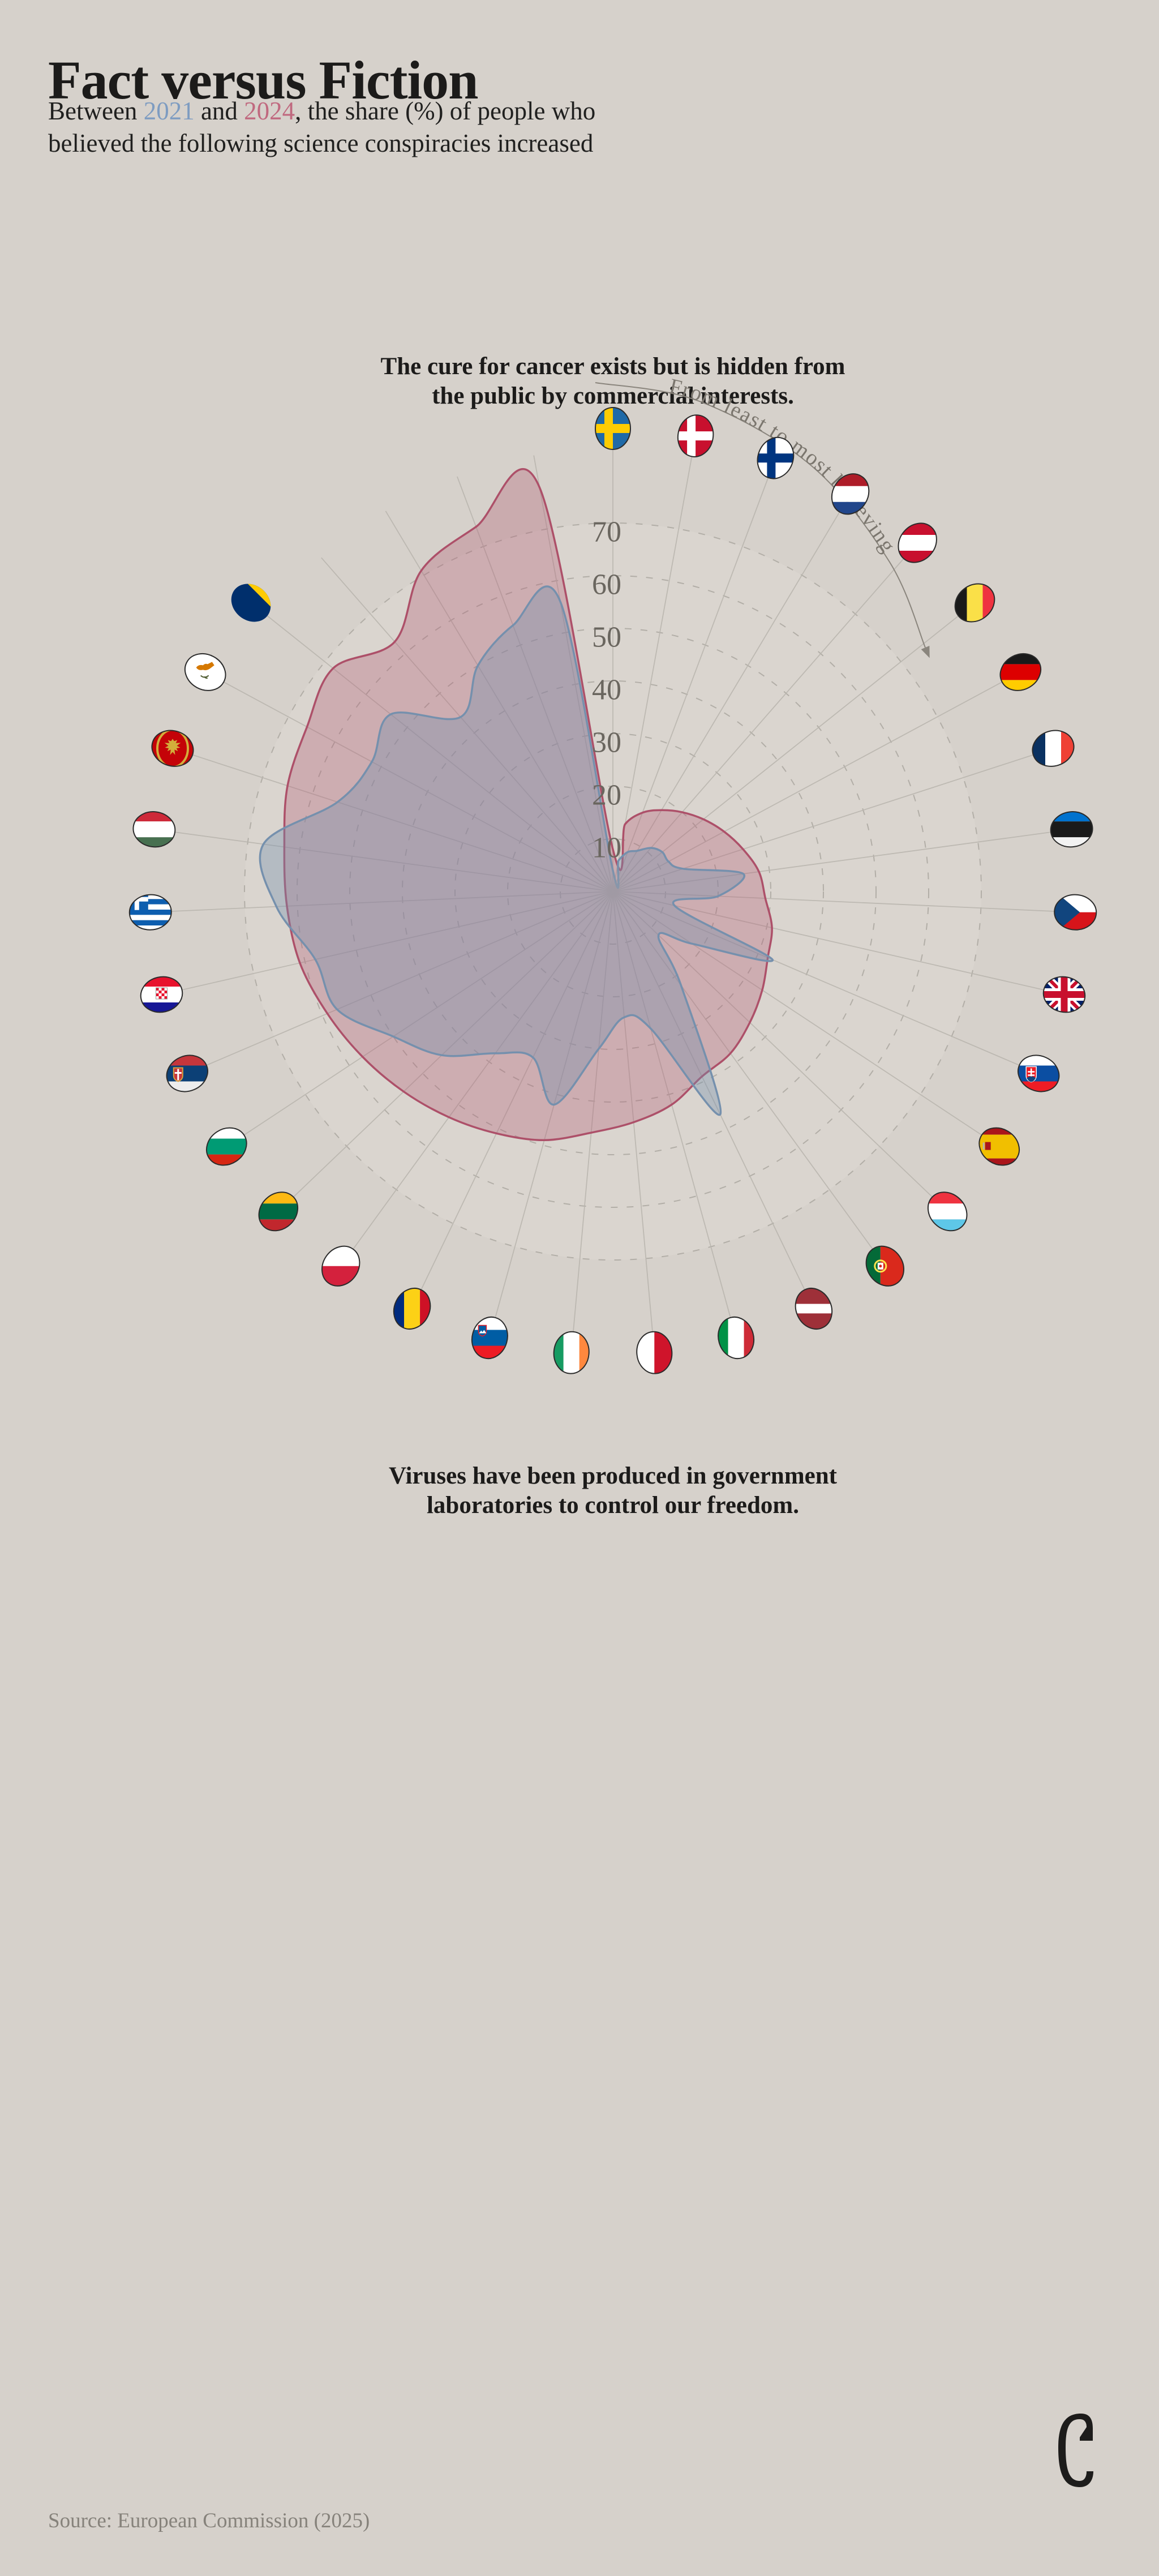 This screenshot has height=2576, width=1159. What do you see at coordinates (813, 1308) in the screenshot?
I see `flag-latvia: Latvia` at bounding box center [813, 1308].